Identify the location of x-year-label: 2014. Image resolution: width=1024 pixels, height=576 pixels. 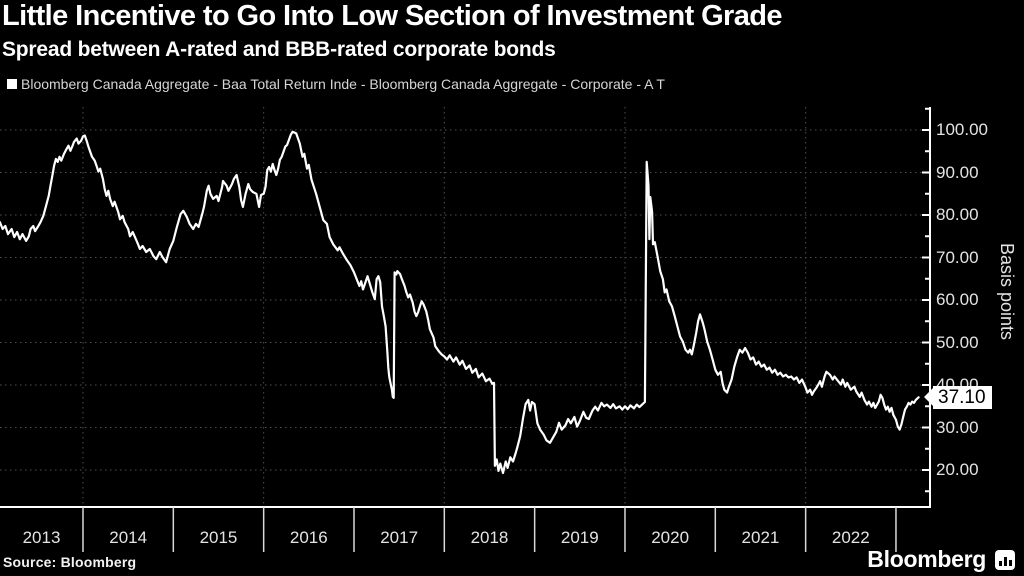
(128, 537).